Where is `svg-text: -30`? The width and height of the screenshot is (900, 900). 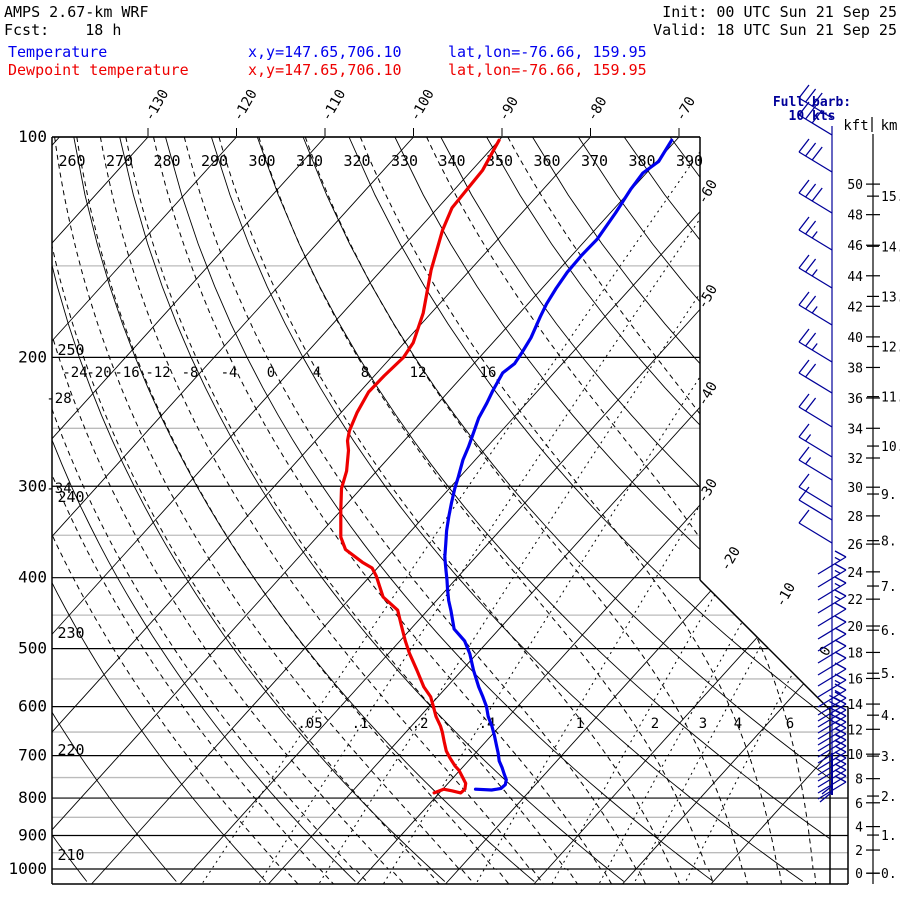 svg-text: -30 is located at coordinates (708, 491).